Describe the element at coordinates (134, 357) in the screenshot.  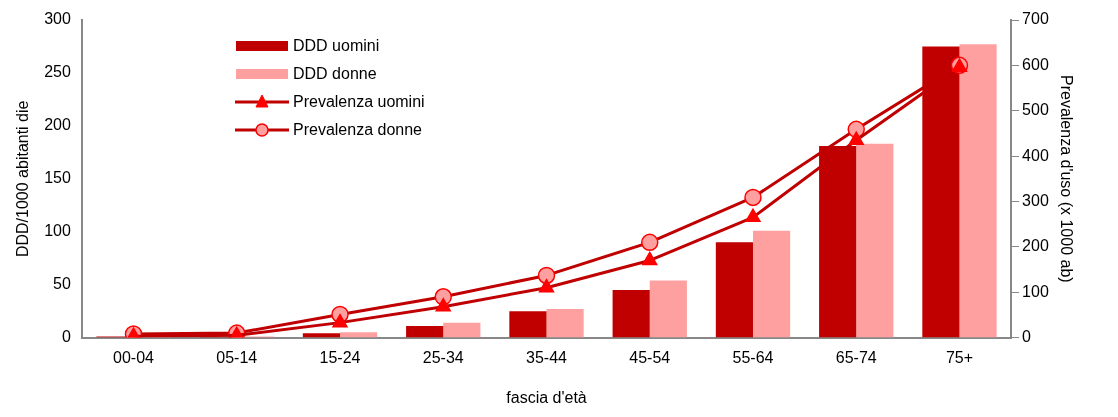
I see `x-tick-label: 00-04` at that location.